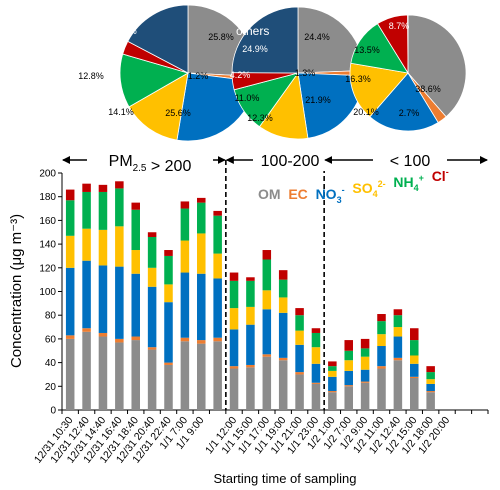 This screenshot has height=490, width=500. What do you see at coordinates (47, 268) in the screenshot?
I see `y-tick-label: 120` at bounding box center [47, 268].